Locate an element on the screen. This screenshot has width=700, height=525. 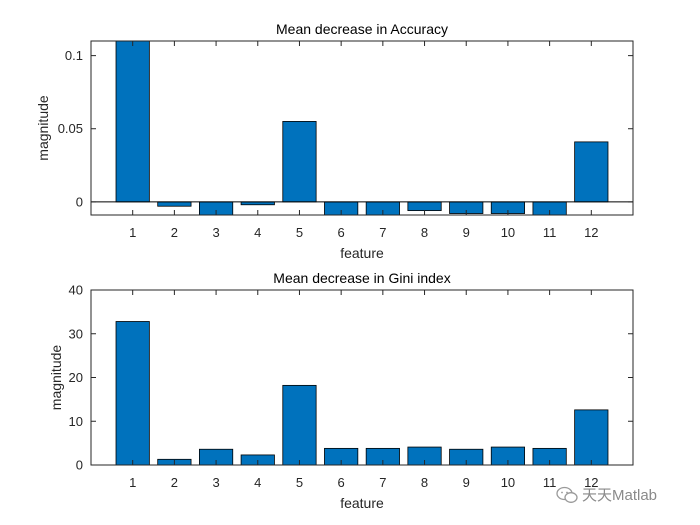
accuracy-xtick-label: 6 is located at coordinates (341, 232).